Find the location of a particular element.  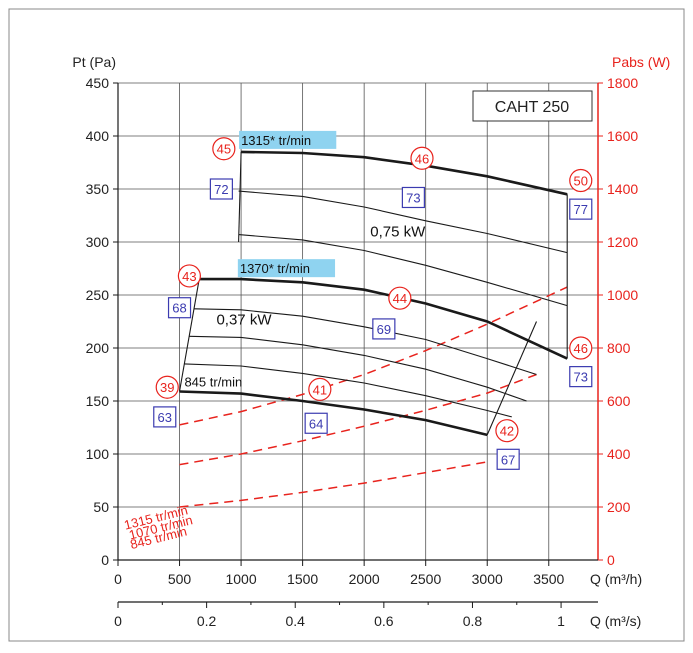

x-top-tick-label: 2000 is located at coordinates (364, 579).